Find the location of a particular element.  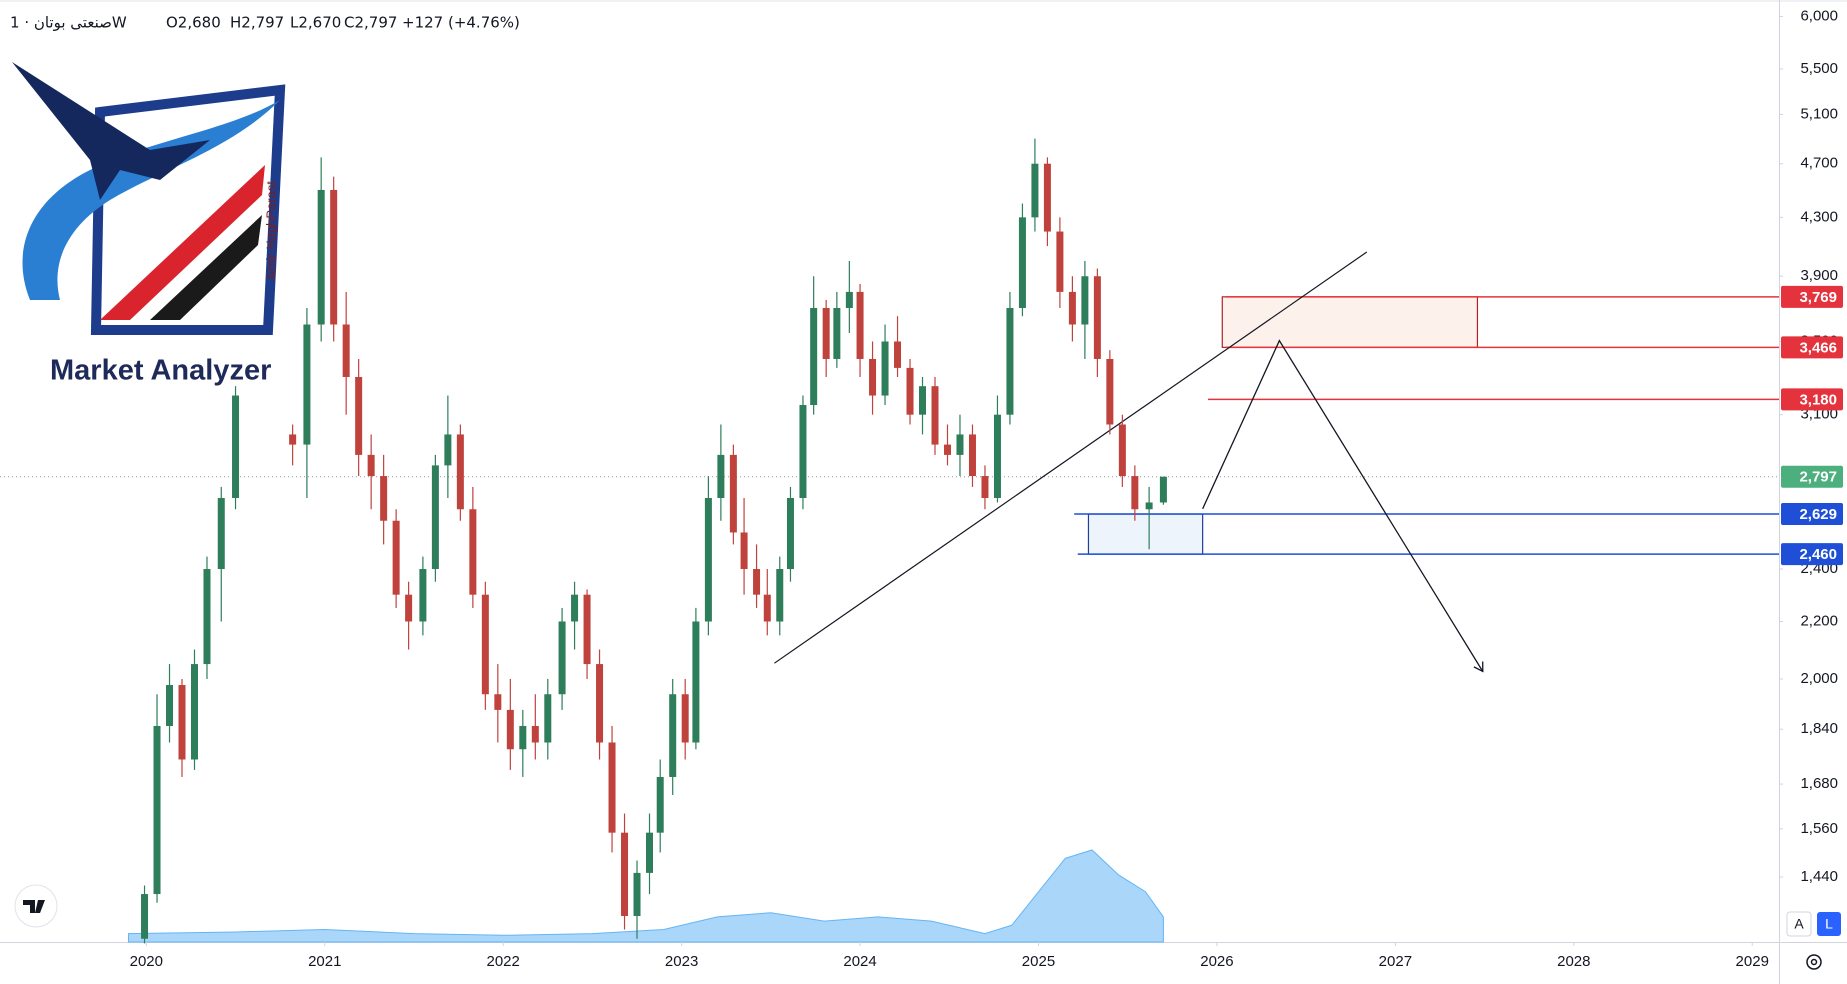

logo-name: Market Analyzer is located at coordinates (160, 371).